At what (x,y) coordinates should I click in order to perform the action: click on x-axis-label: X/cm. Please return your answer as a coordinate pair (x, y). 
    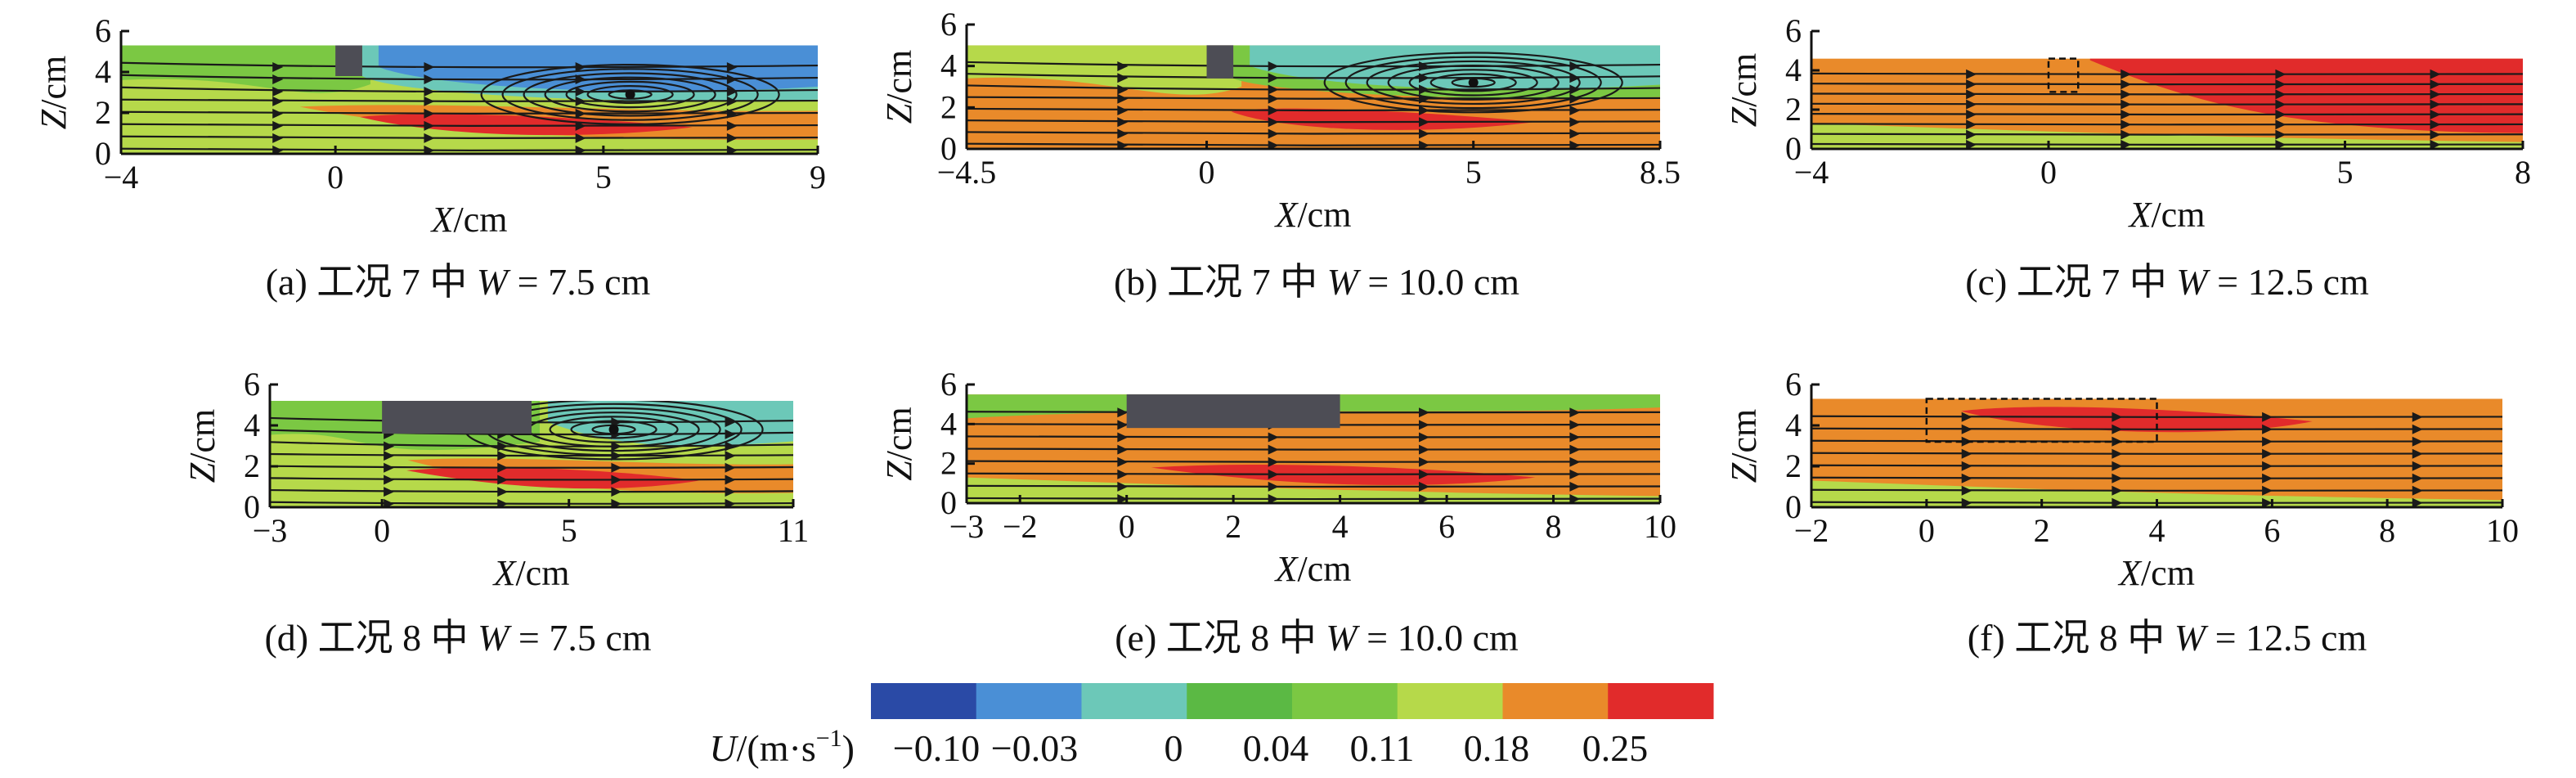
    Looking at the image, I should click on (469, 220).